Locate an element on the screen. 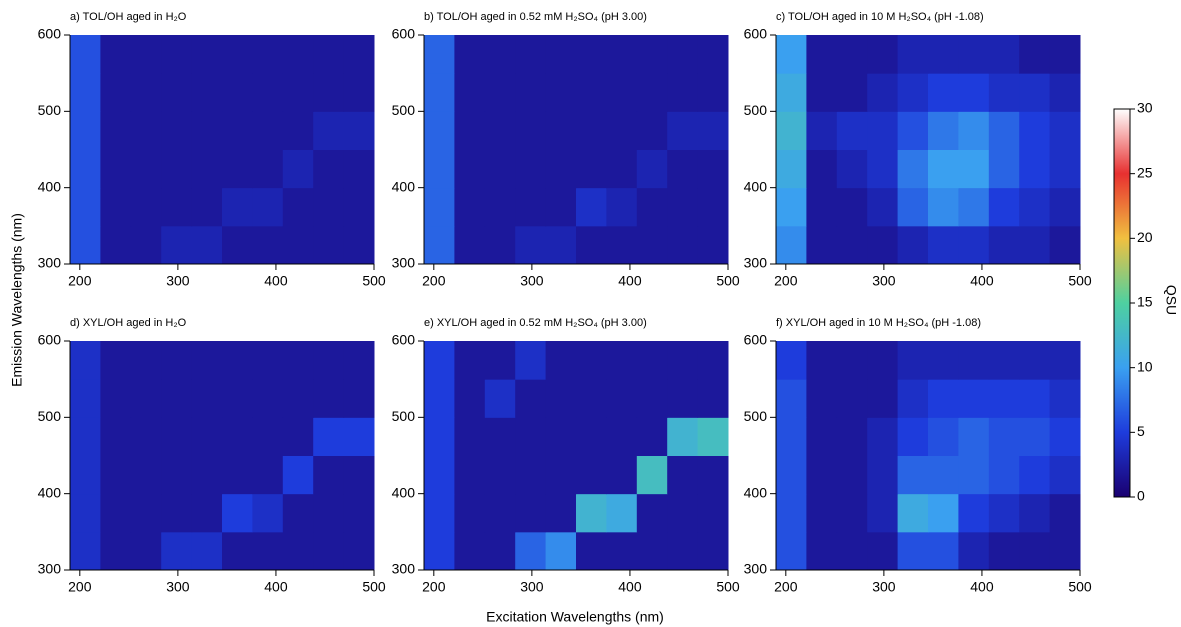  x-tick-label: 400 is located at coordinates (982, 587).